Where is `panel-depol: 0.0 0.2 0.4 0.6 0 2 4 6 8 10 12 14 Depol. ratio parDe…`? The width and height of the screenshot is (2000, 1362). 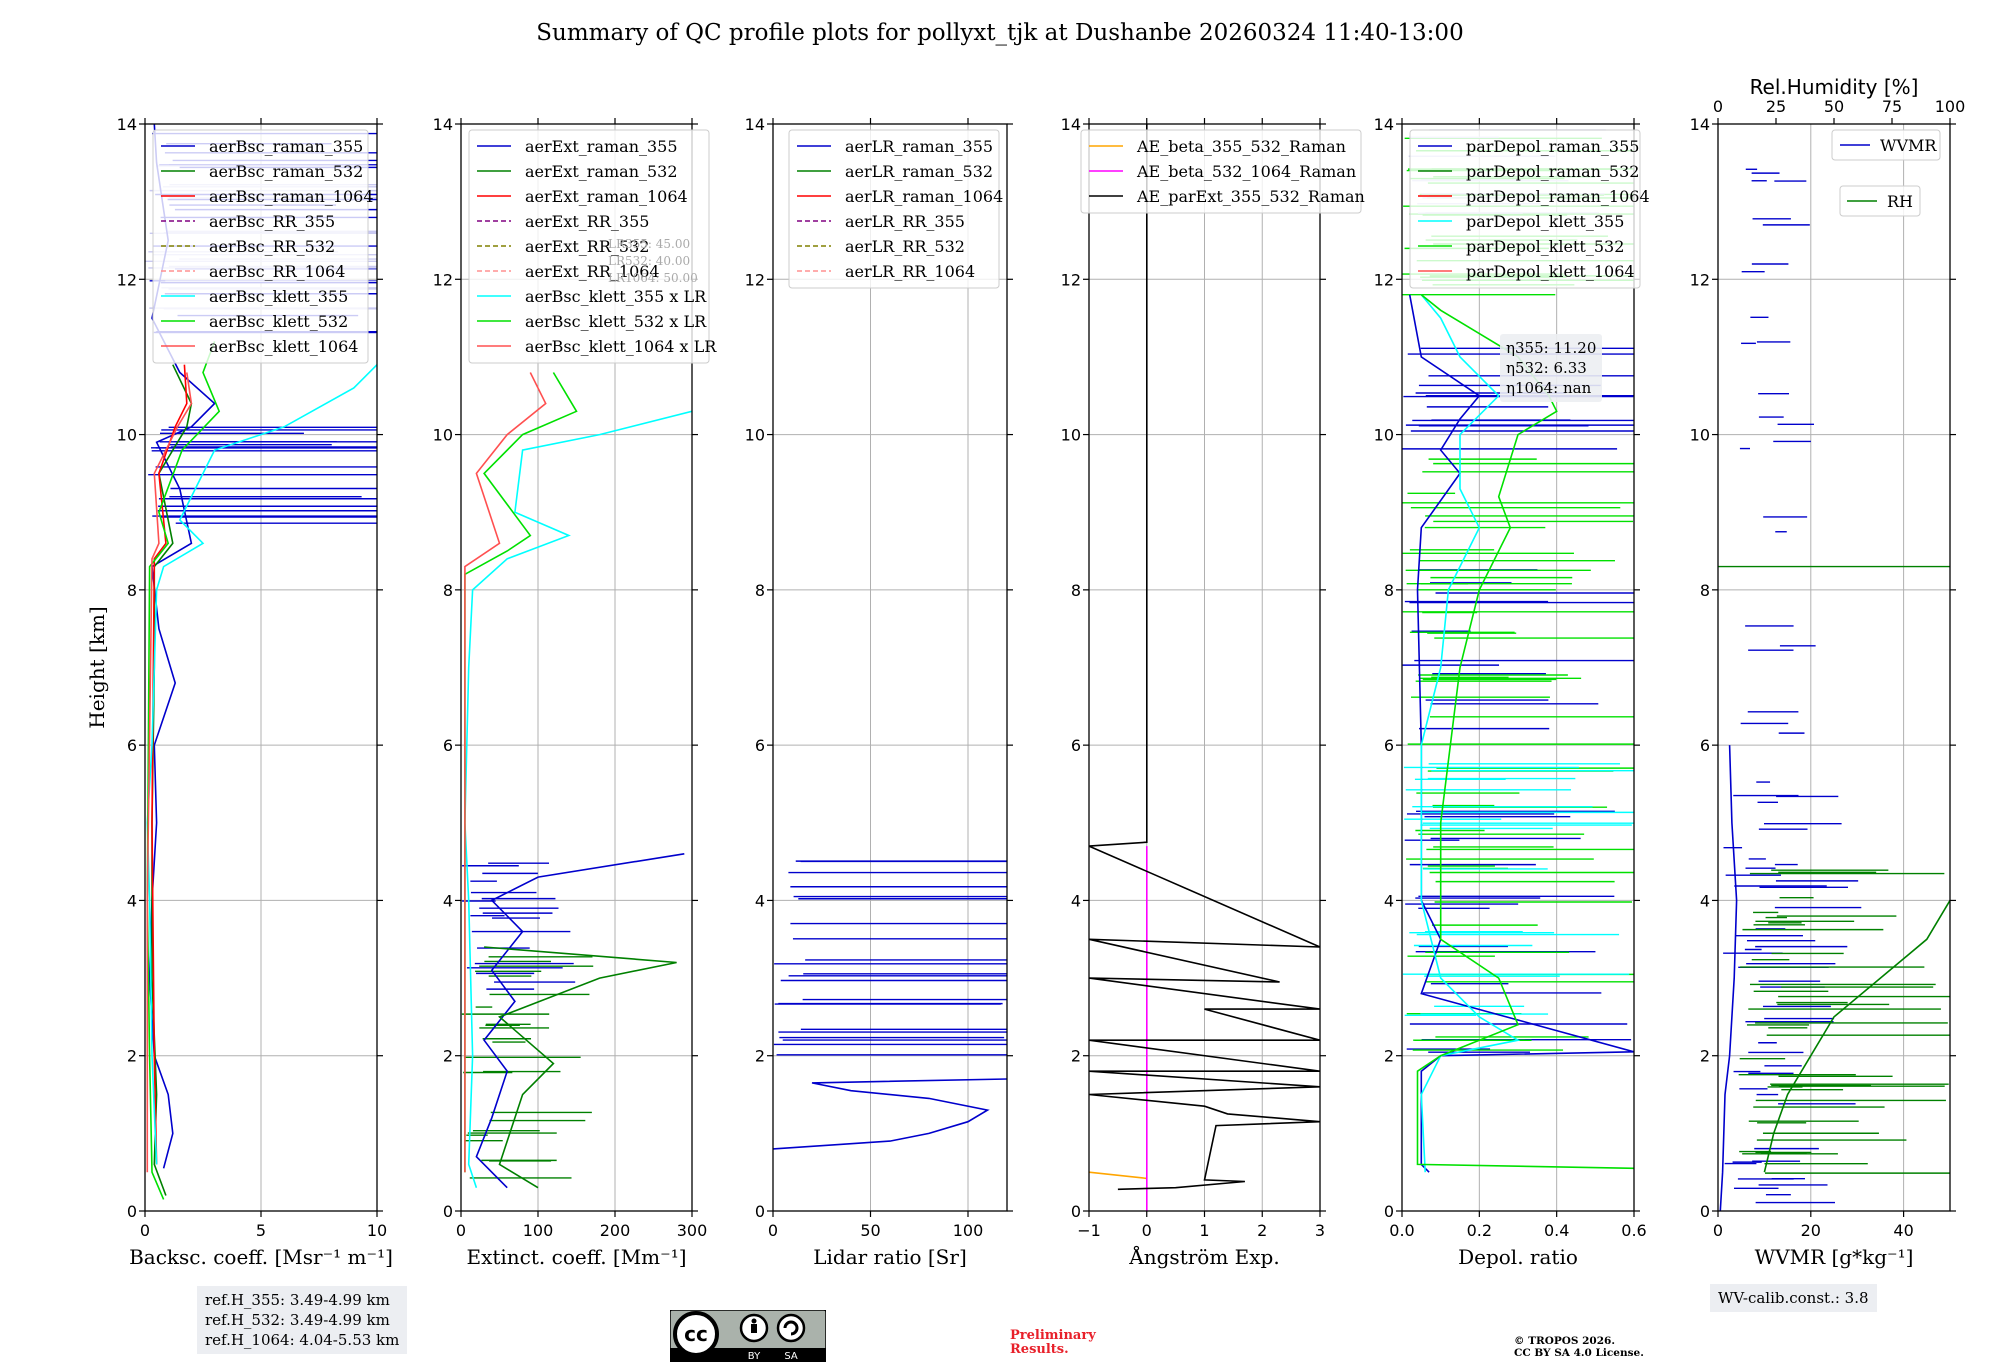 panel-depol: 0.0 0.2 0.4 0.6 0 2 4 6 8 10 12 14 Depol. ratio parDe… is located at coordinates (1512, 692).